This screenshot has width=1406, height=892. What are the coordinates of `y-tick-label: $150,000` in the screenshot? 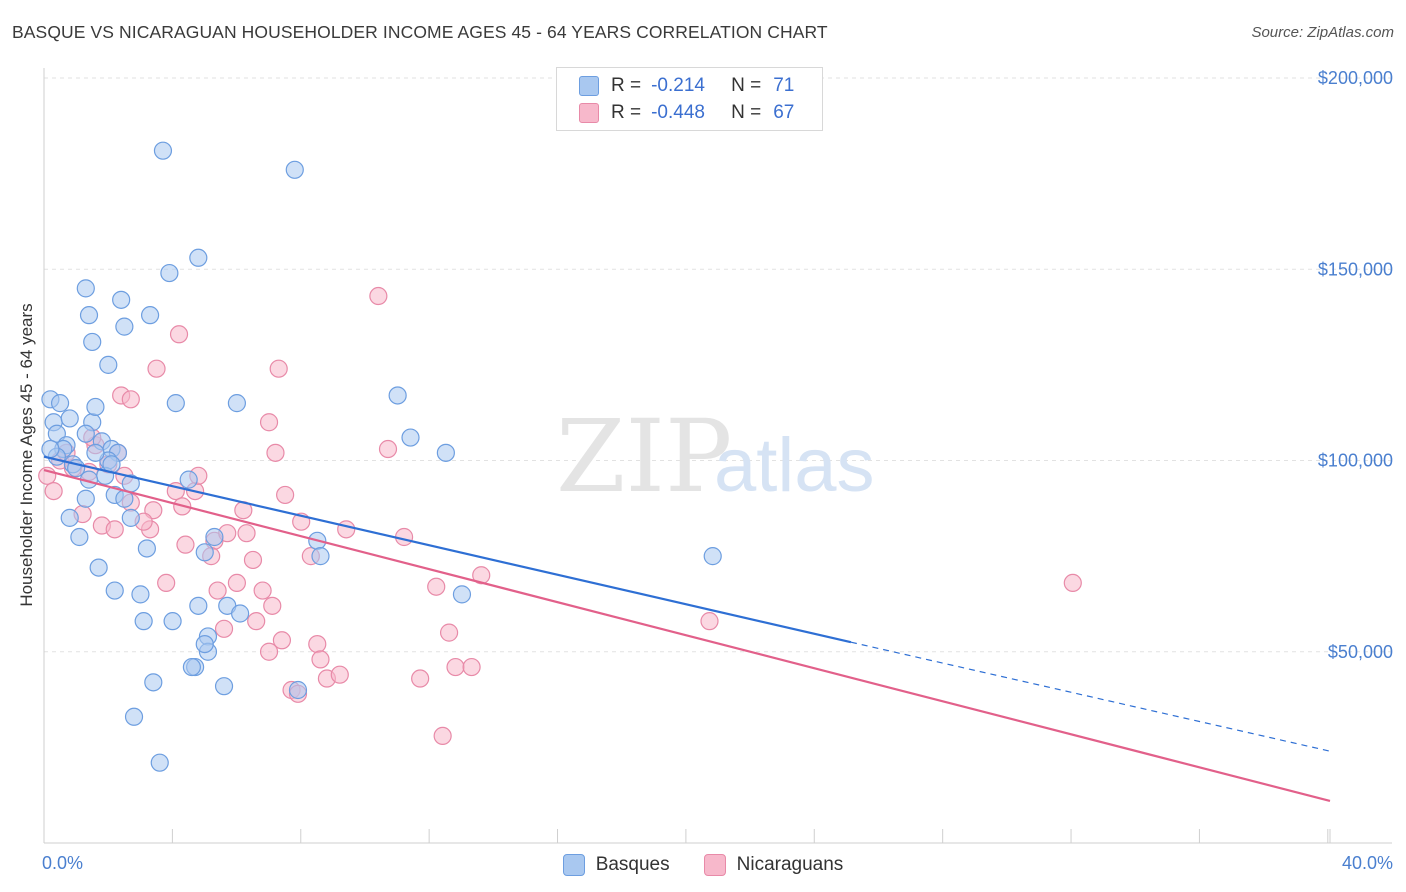 It's located at (1355, 269).